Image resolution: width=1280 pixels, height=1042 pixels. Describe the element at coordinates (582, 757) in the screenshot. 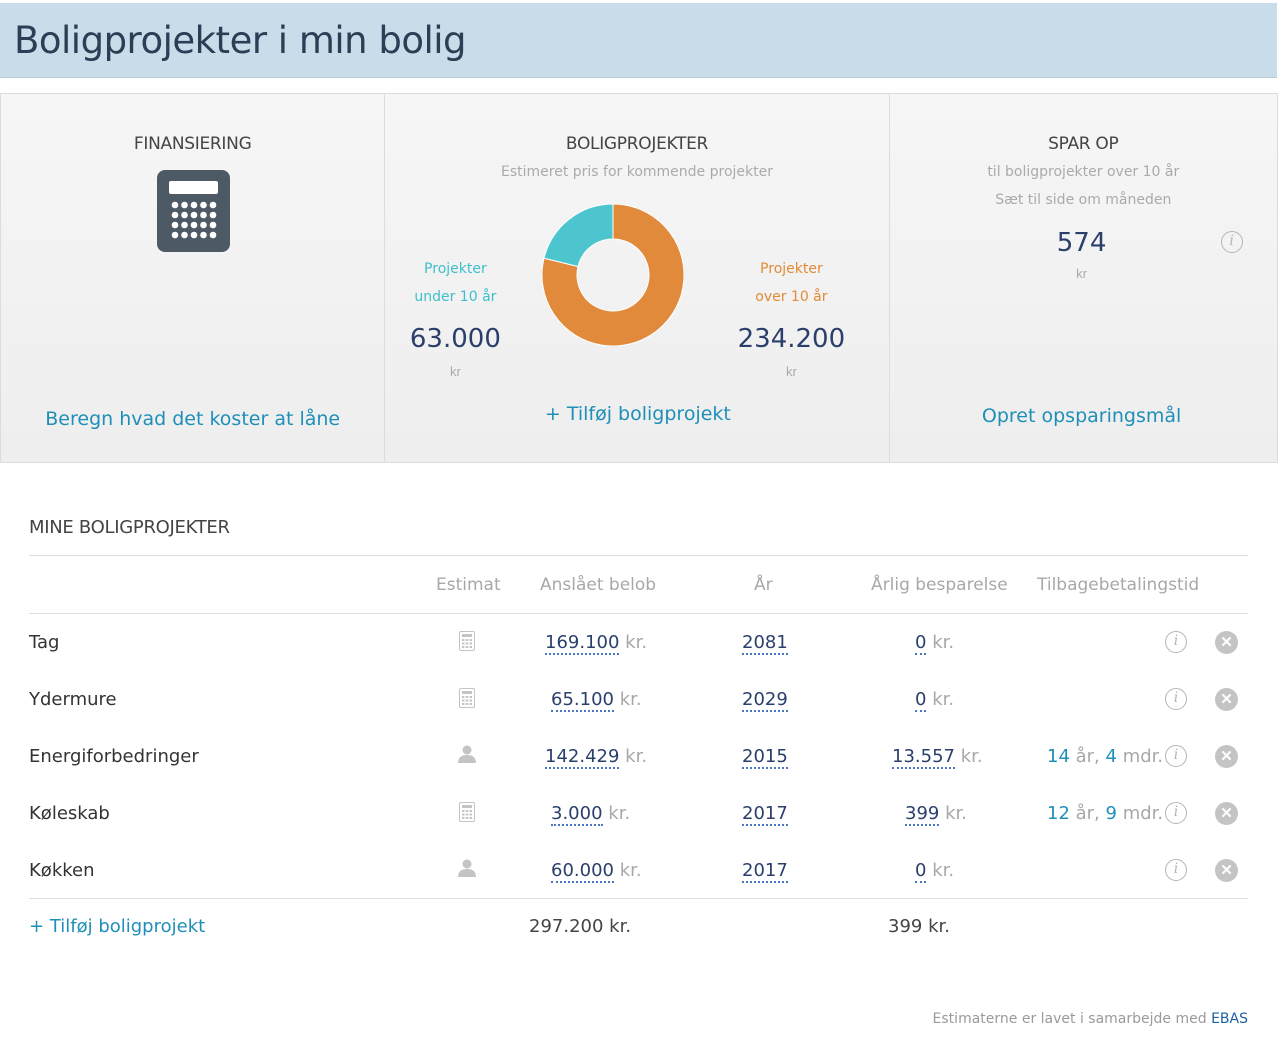

I see `amount-value: 142.429` at that location.